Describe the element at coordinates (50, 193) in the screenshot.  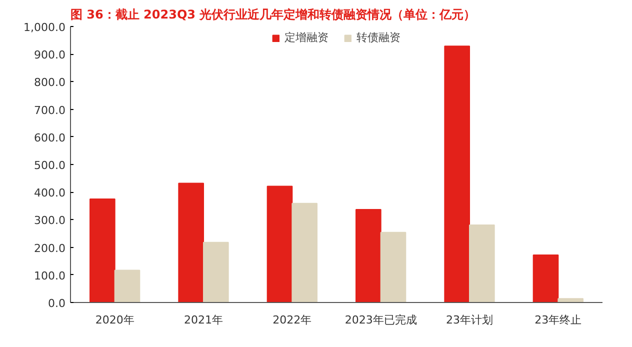
I see `y-tick-label: 400.0` at that location.